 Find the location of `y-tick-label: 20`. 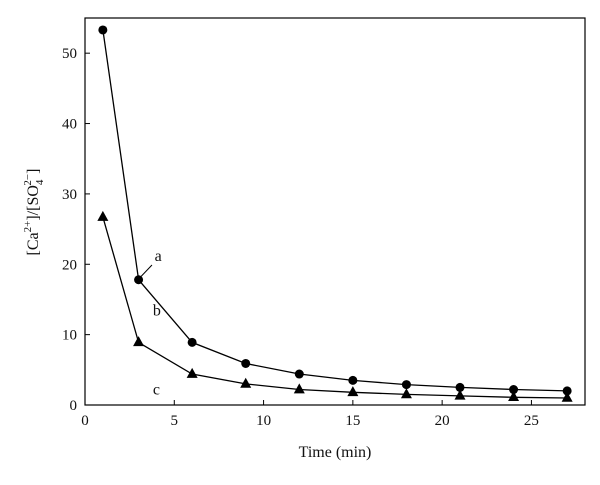

y-tick-label: 20 is located at coordinates (69, 265).